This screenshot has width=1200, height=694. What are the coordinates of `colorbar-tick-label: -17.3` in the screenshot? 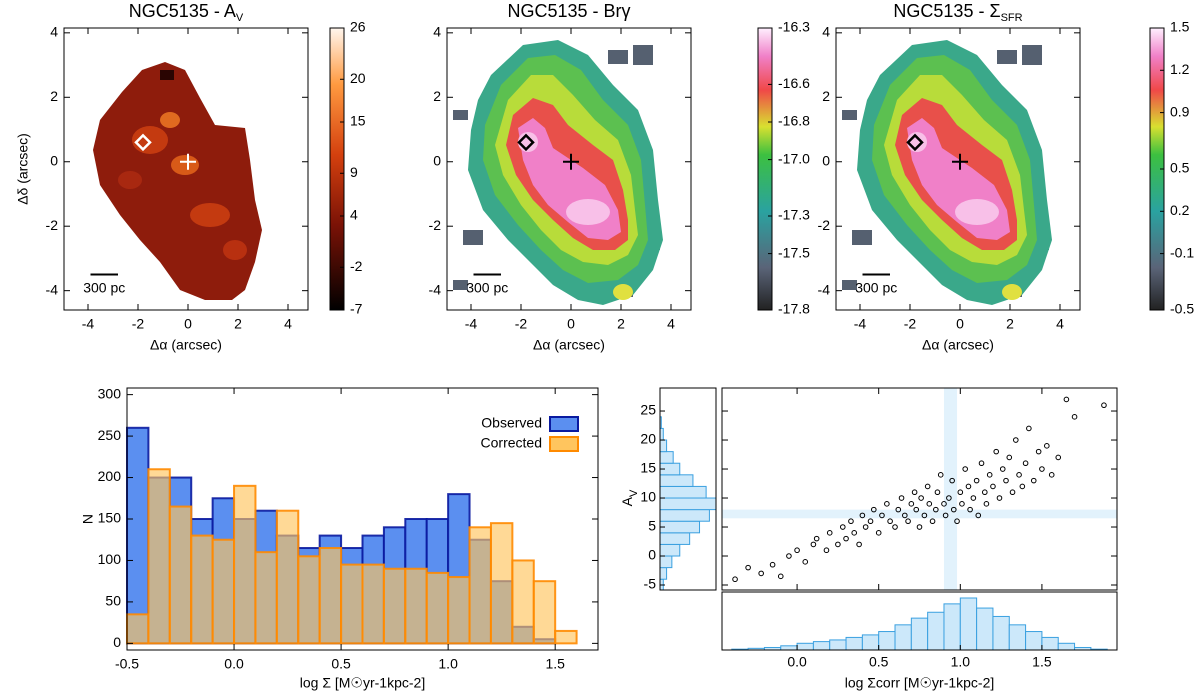 It's located at (794, 215).